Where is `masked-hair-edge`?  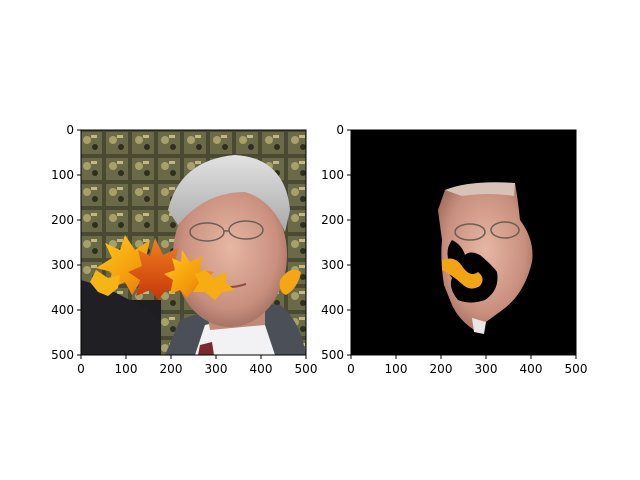
masked-hair-edge is located at coordinates (480, 189).